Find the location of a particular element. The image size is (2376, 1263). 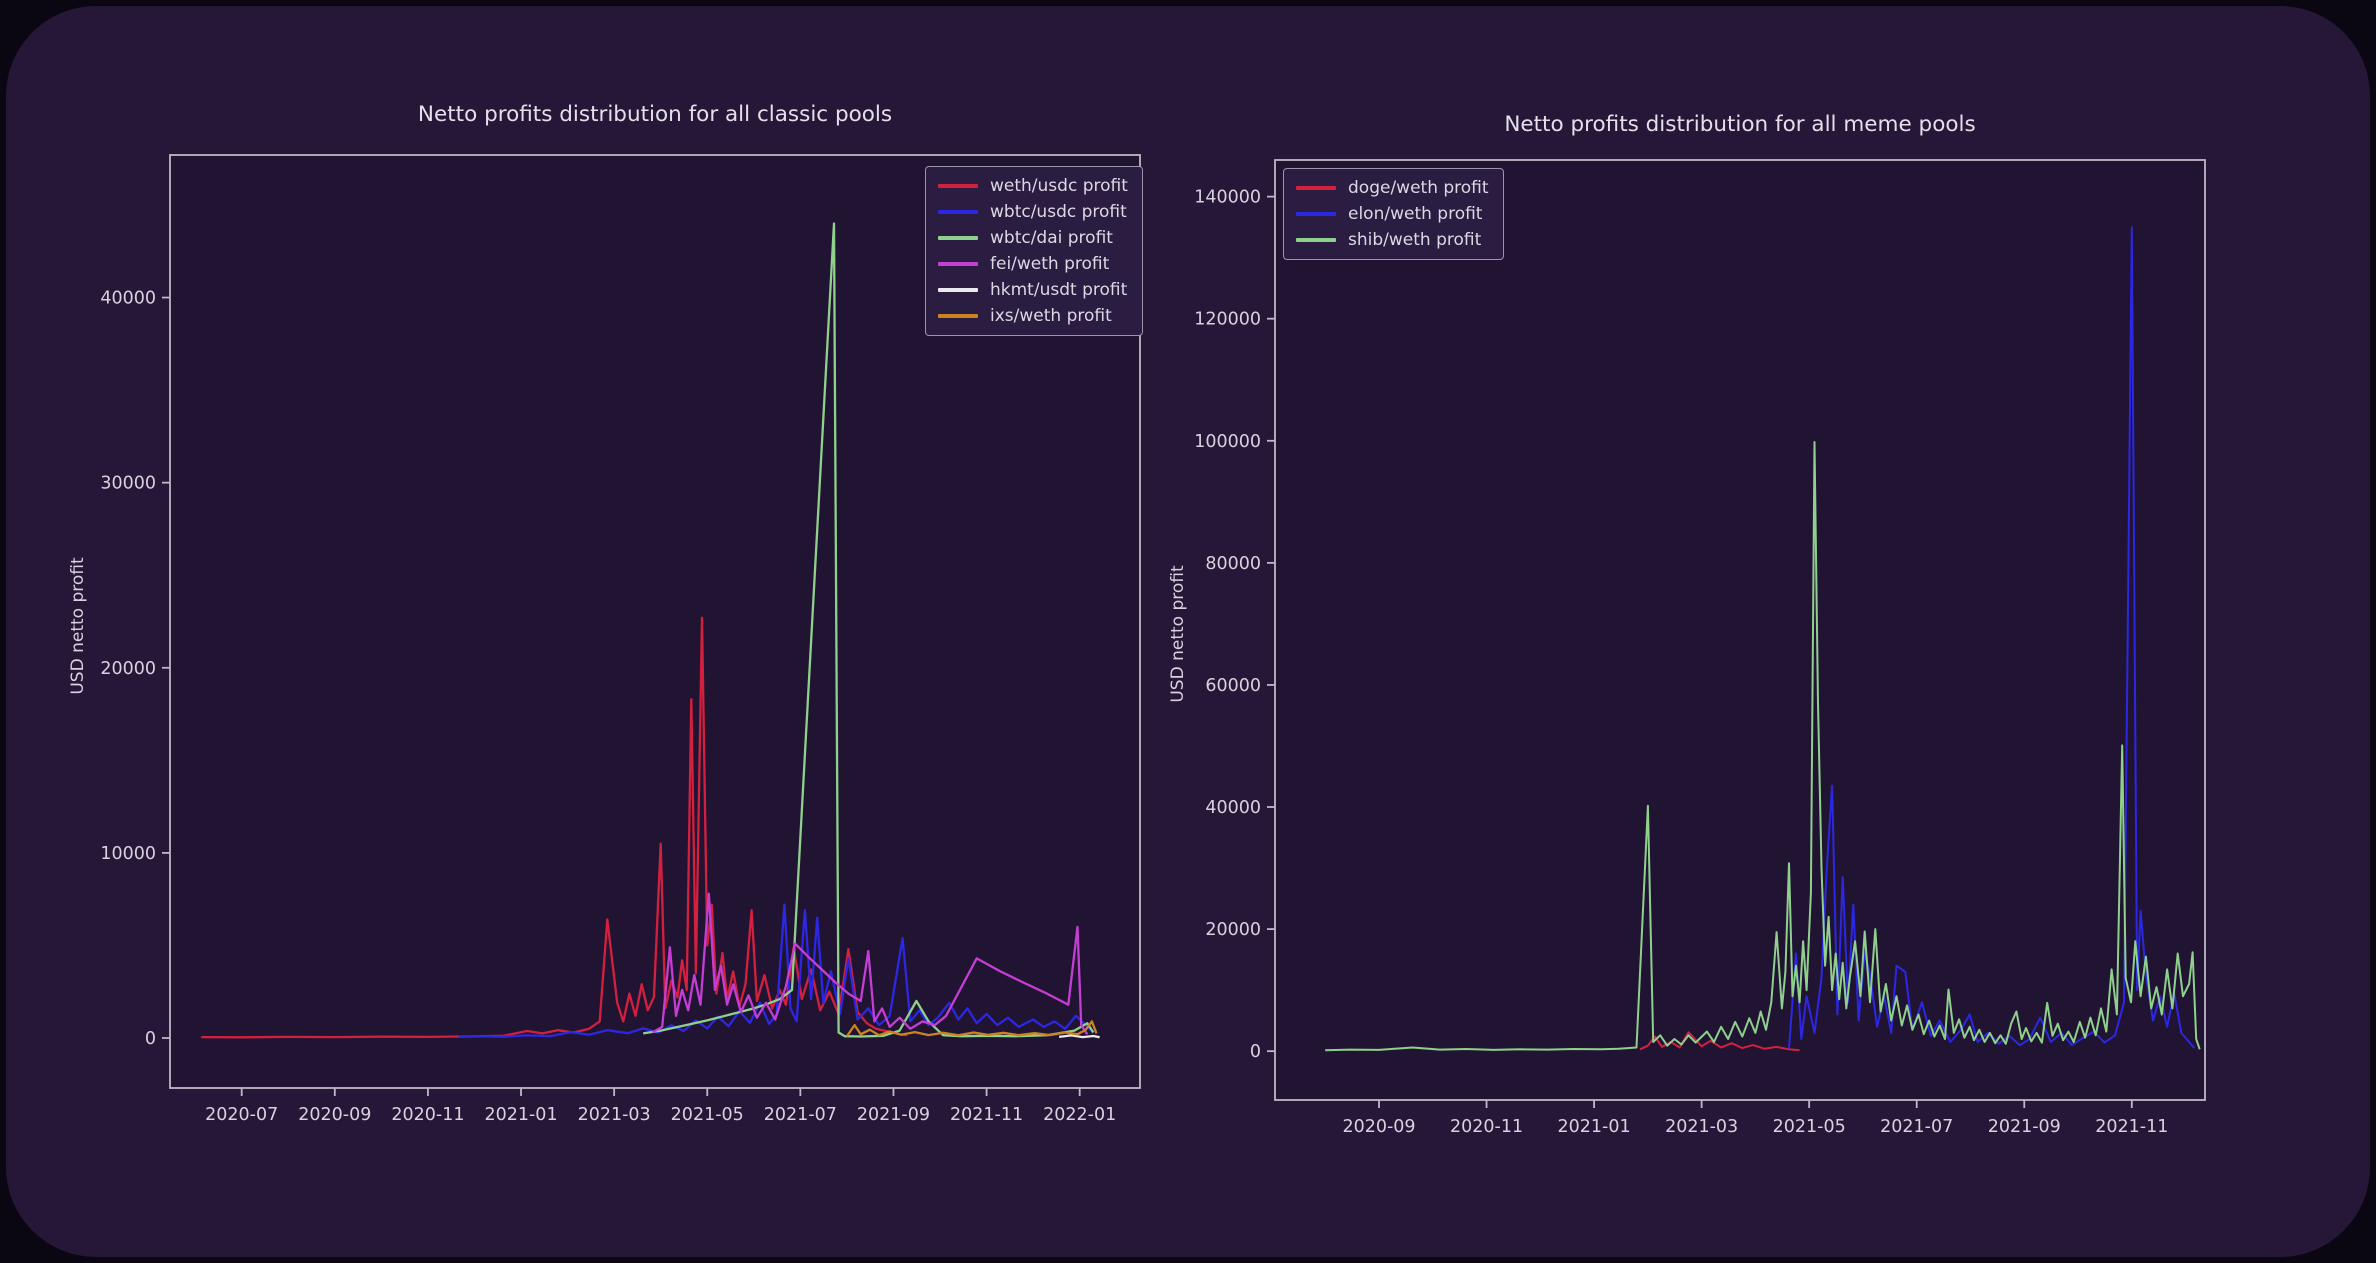

y-tick-label: 120000 is located at coordinates (1227, 320).